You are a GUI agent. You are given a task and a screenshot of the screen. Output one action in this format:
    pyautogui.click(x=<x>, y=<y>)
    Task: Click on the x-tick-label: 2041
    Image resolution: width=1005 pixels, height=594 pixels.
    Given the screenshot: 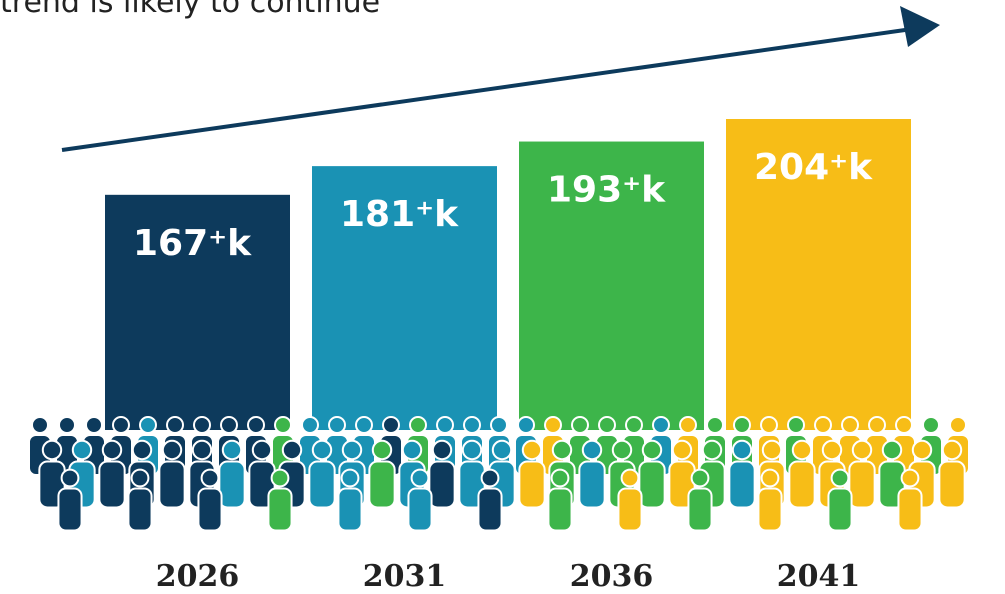 What is the action you would take?
    pyautogui.click(x=819, y=576)
    